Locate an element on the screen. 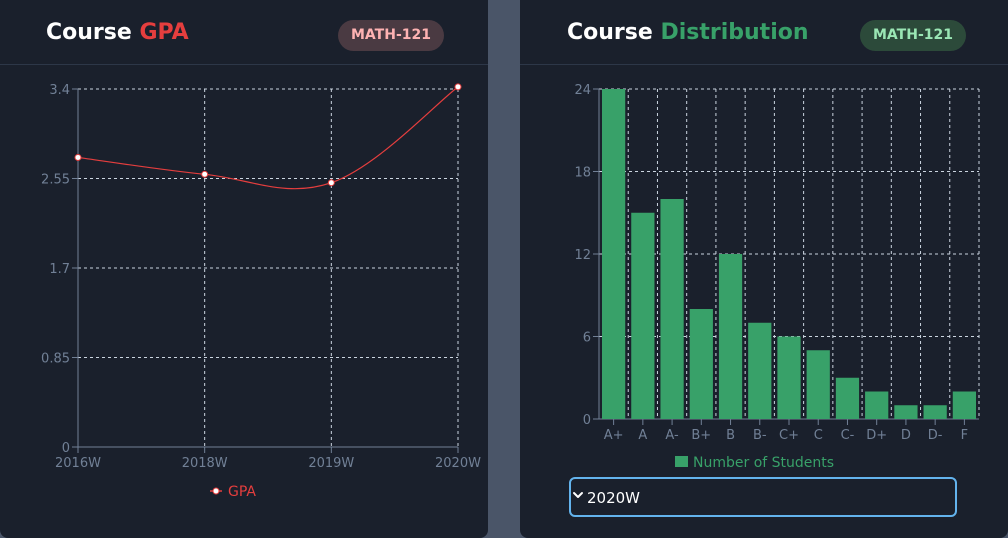  gpa-panel-header: Course GPA MATH-121 is located at coordinates (244, 32).